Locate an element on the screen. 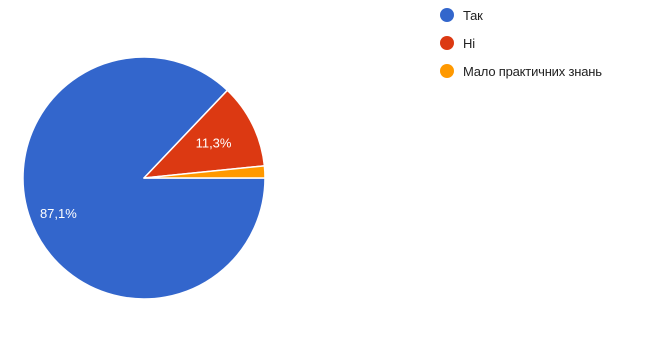 The image size is (662, 352). legend-item-malo-praktychnykh-znan: Мало практичних знань is located at coordinates (547, 71).